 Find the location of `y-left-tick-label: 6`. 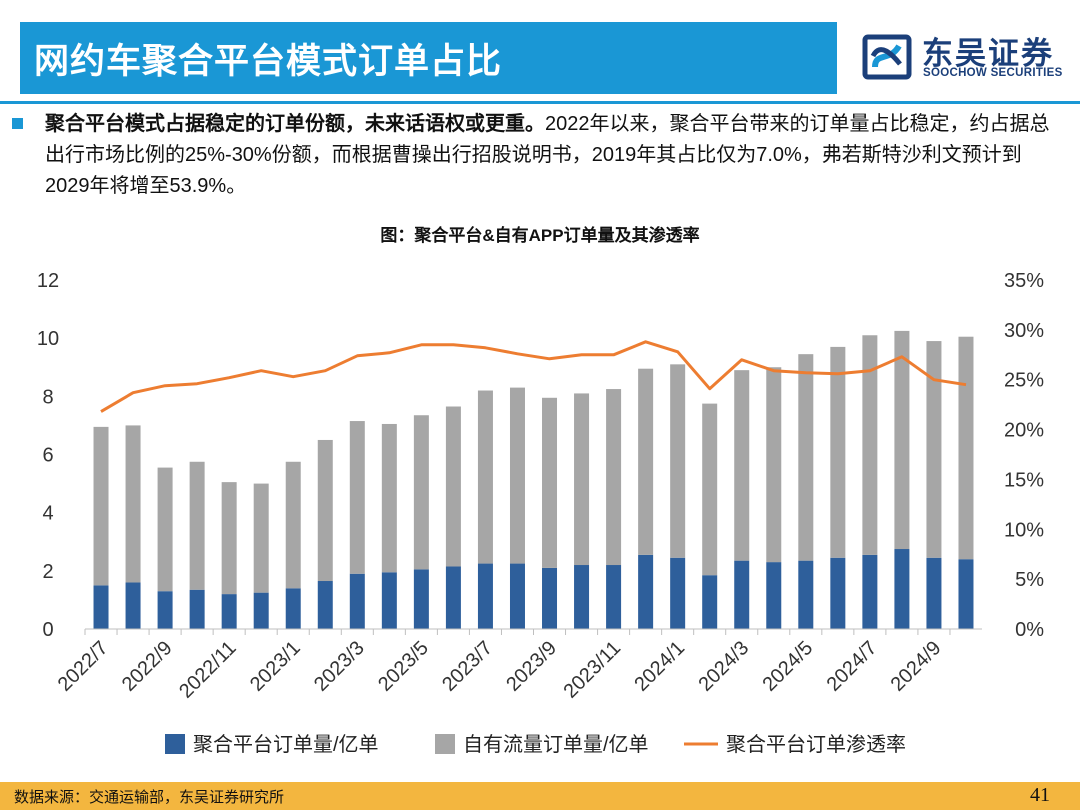

y-left-tick-label: 6 is located at coordinates (47, 456).